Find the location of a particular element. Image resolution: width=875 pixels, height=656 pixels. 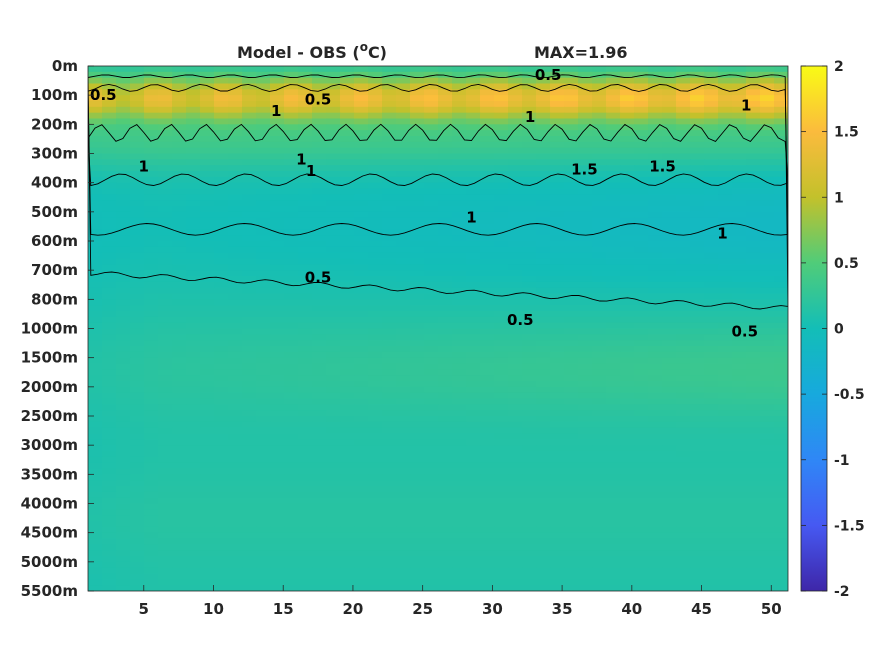

y-tick-label: 100m is located at coordinates (54, 95).